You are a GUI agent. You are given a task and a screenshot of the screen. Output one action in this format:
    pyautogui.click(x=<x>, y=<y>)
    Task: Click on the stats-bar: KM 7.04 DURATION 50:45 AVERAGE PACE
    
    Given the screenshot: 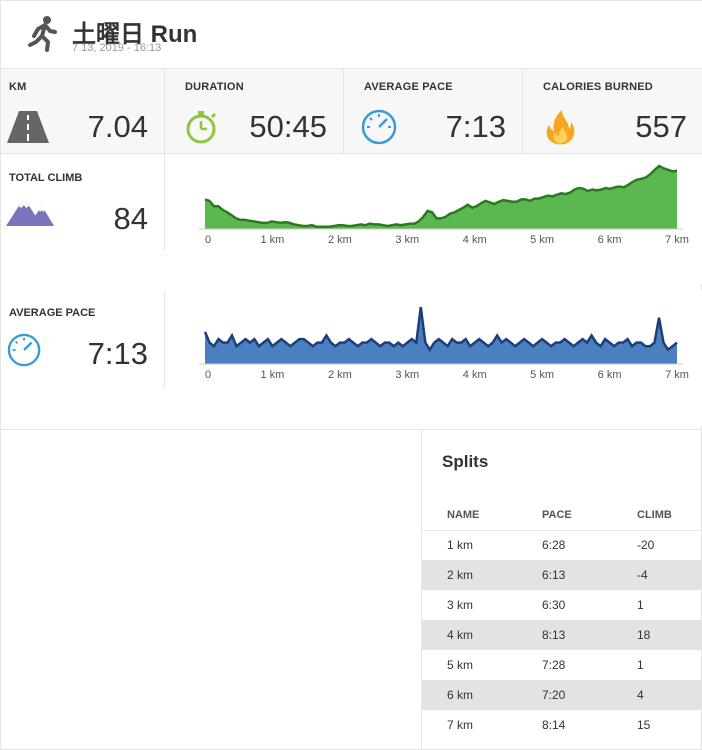 What is the action you would take?
    pyautogui.click(x=351, y=111)
    